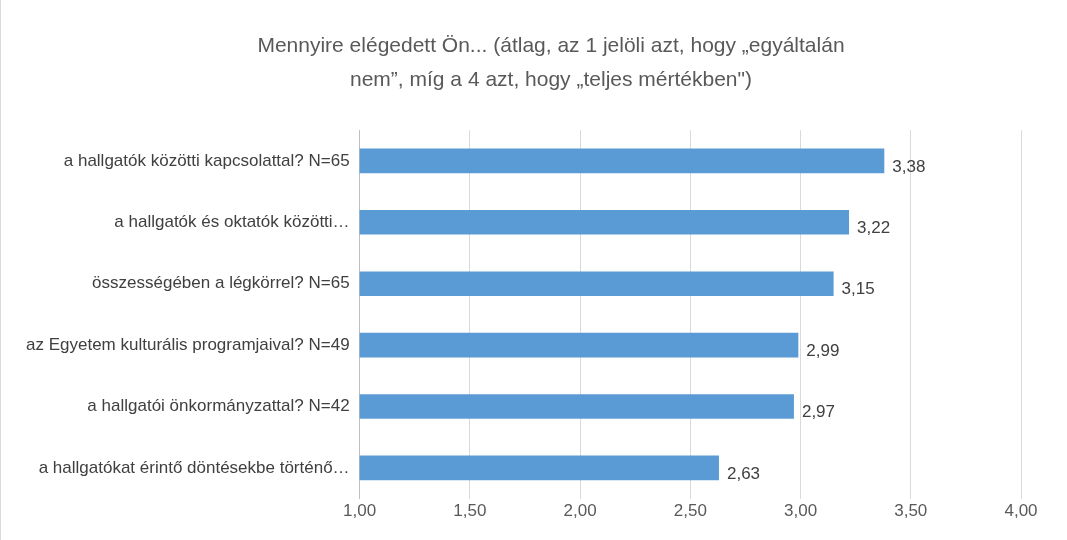 This screenshot has height=540, width=1067. Describe the element at coordinates (206, 160) in the screenshot. I see `y-tick-label: a hallgatók közötti kapcsolattal? N=65` at that location.